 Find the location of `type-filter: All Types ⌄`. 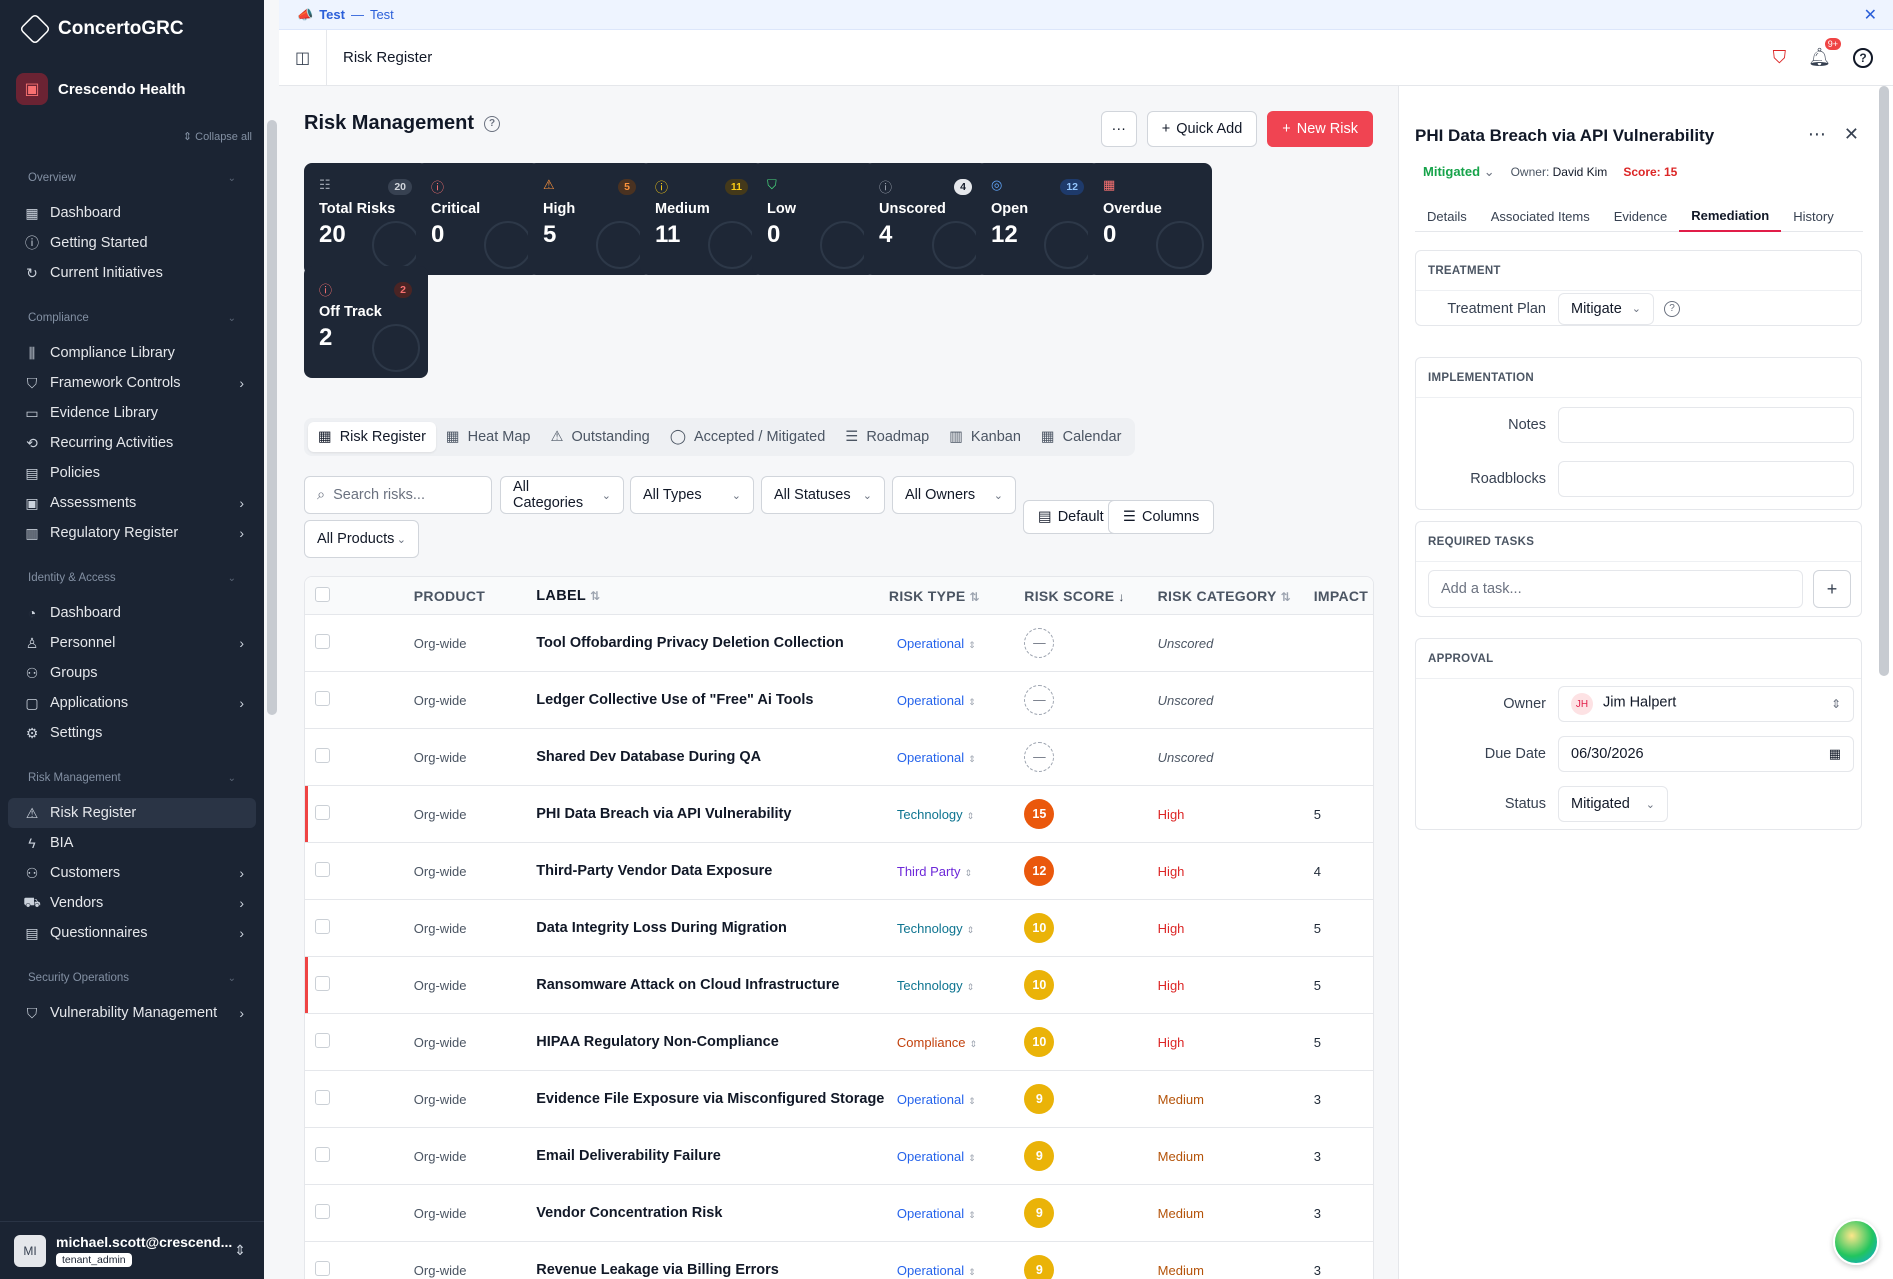

type-filter: All Types ⌄ is located at coordinates (692, 495).